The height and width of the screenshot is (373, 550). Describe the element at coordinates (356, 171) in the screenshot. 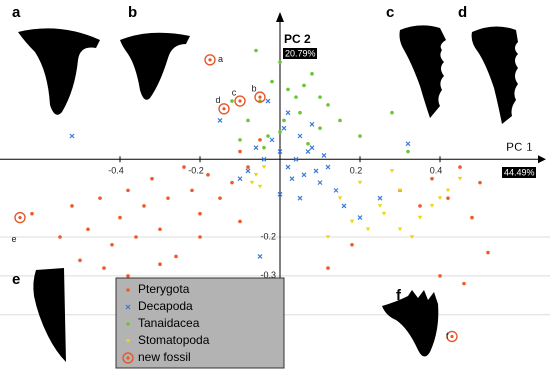

I see `x-tick-label: 0.2` at that location.